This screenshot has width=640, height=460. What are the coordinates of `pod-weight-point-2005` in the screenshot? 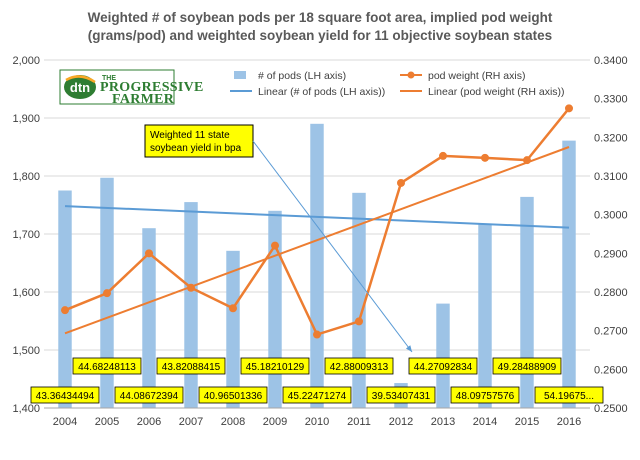 It's located at (107, 293).